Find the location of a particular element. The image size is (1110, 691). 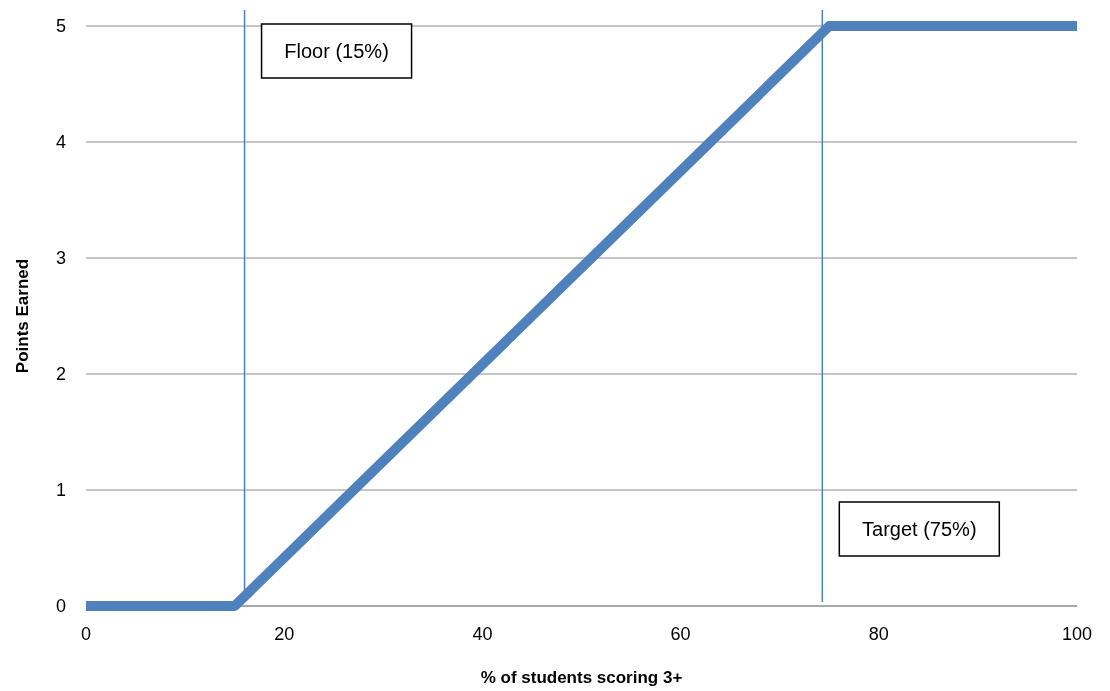

x-tick-label: 20 is located at coordinates (284, 634).